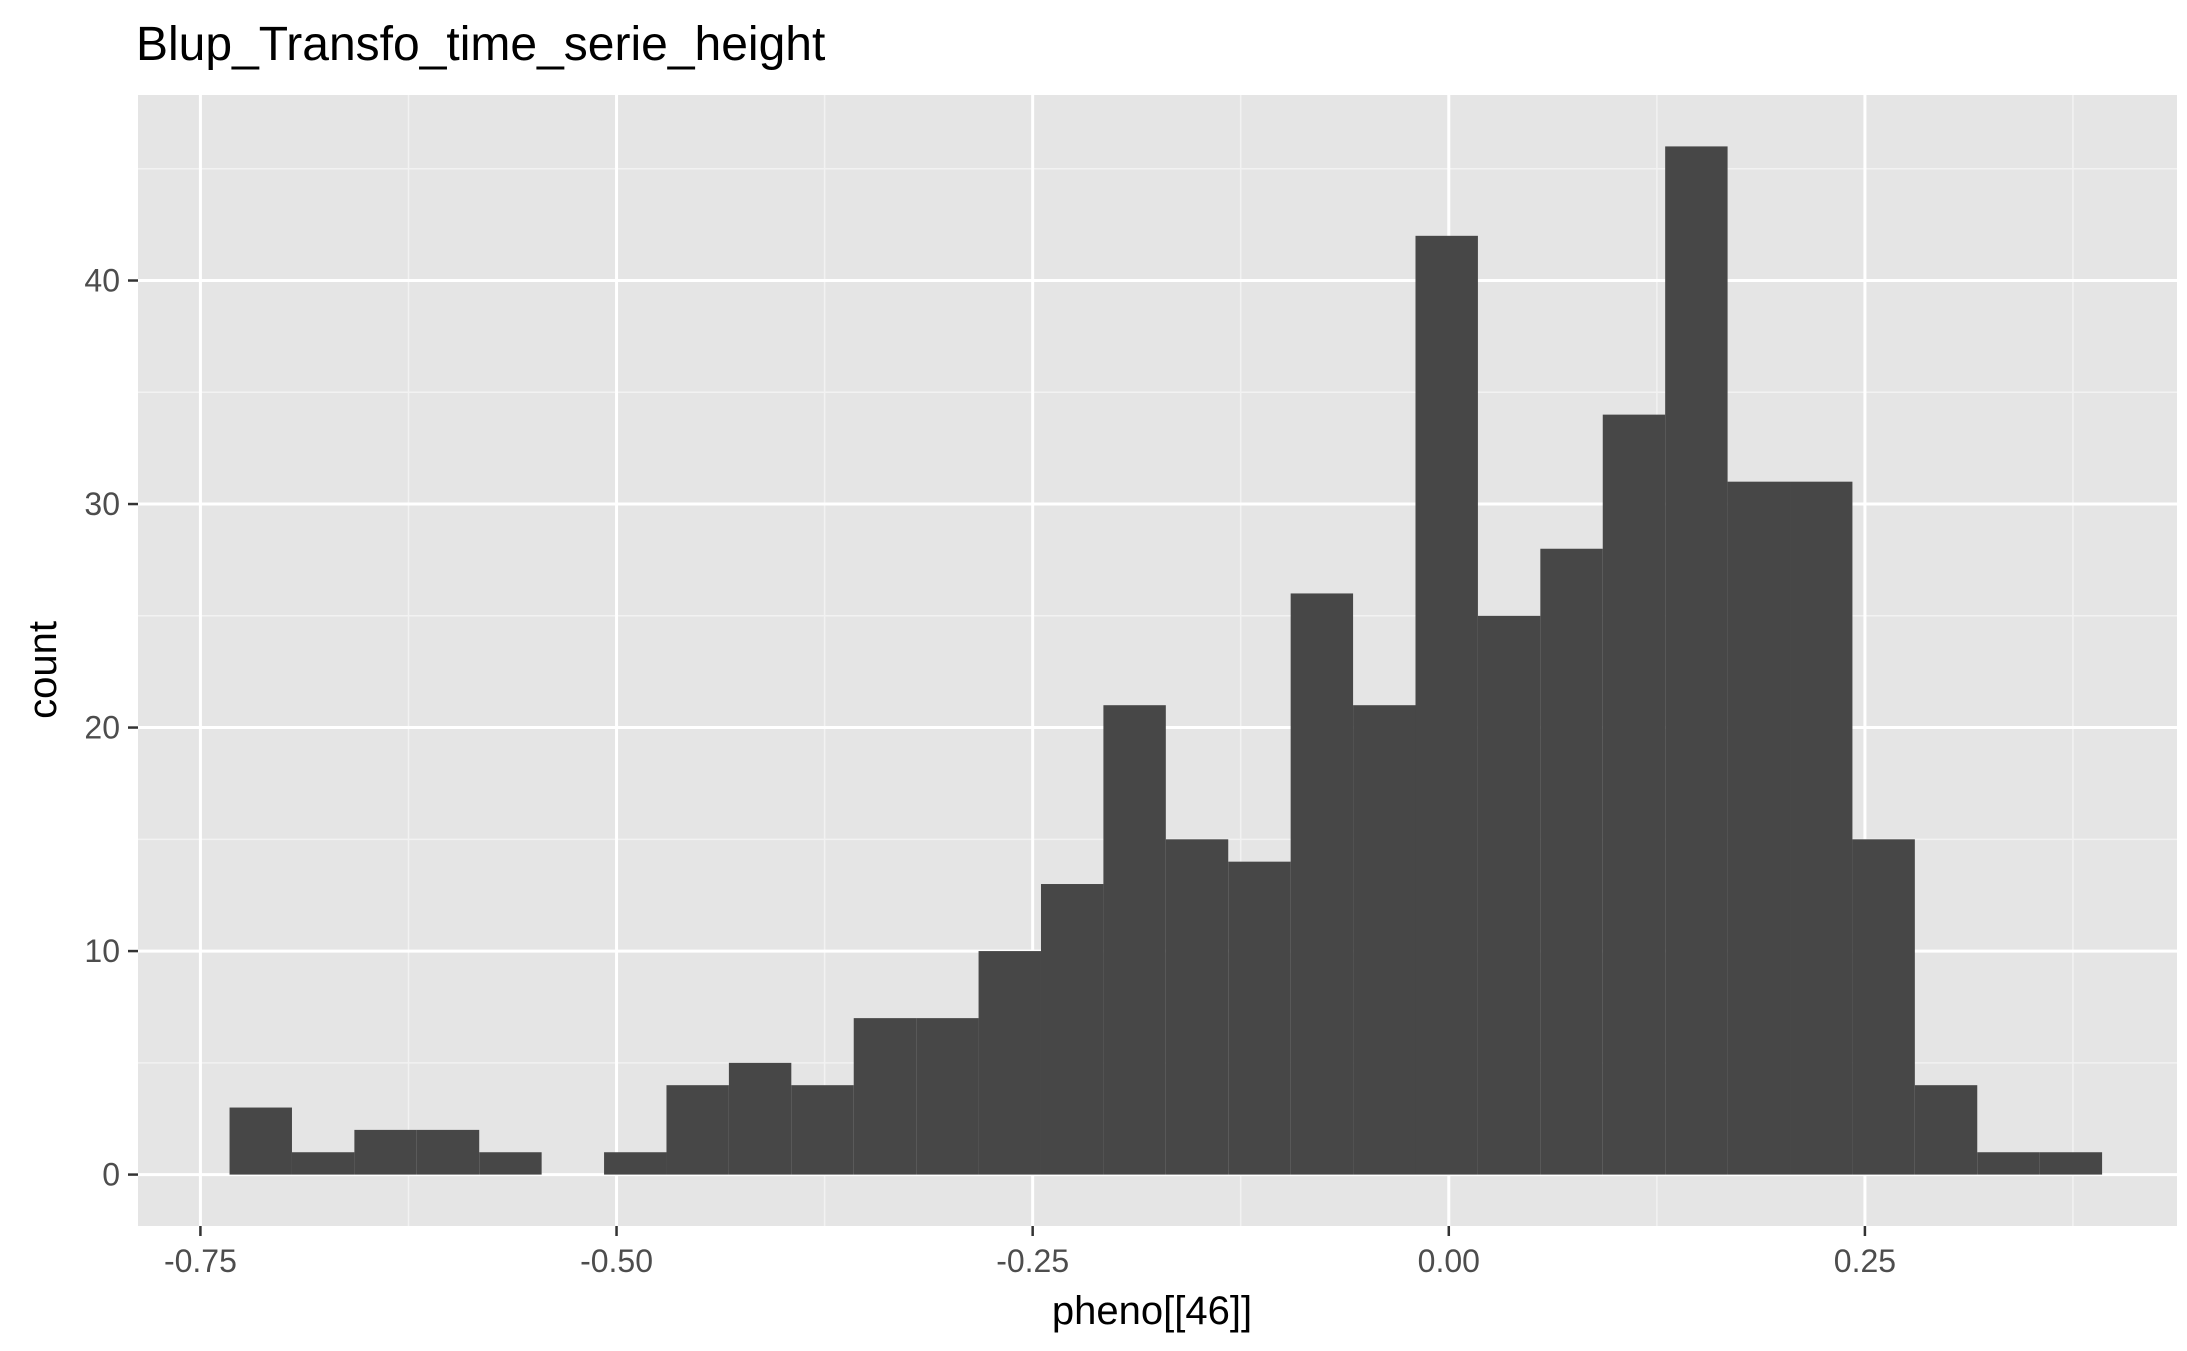  Describe the element at coordinates (102, 728) in the screenshot. I see `y-tick-label: 20` at that location.